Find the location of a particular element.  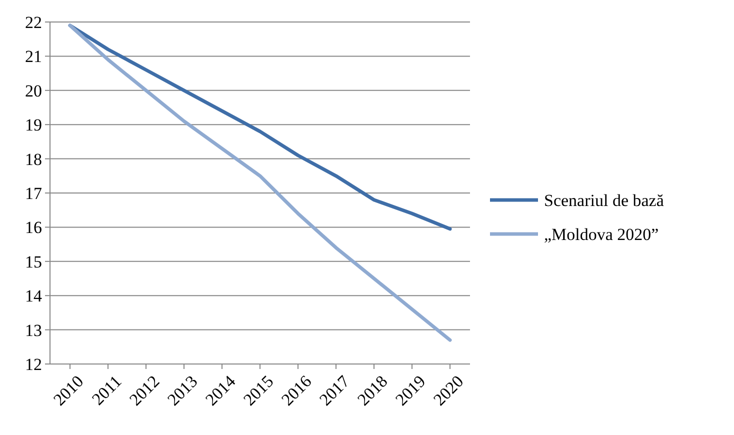

y-tick-label: 18 is located at coordinates (33, 159).